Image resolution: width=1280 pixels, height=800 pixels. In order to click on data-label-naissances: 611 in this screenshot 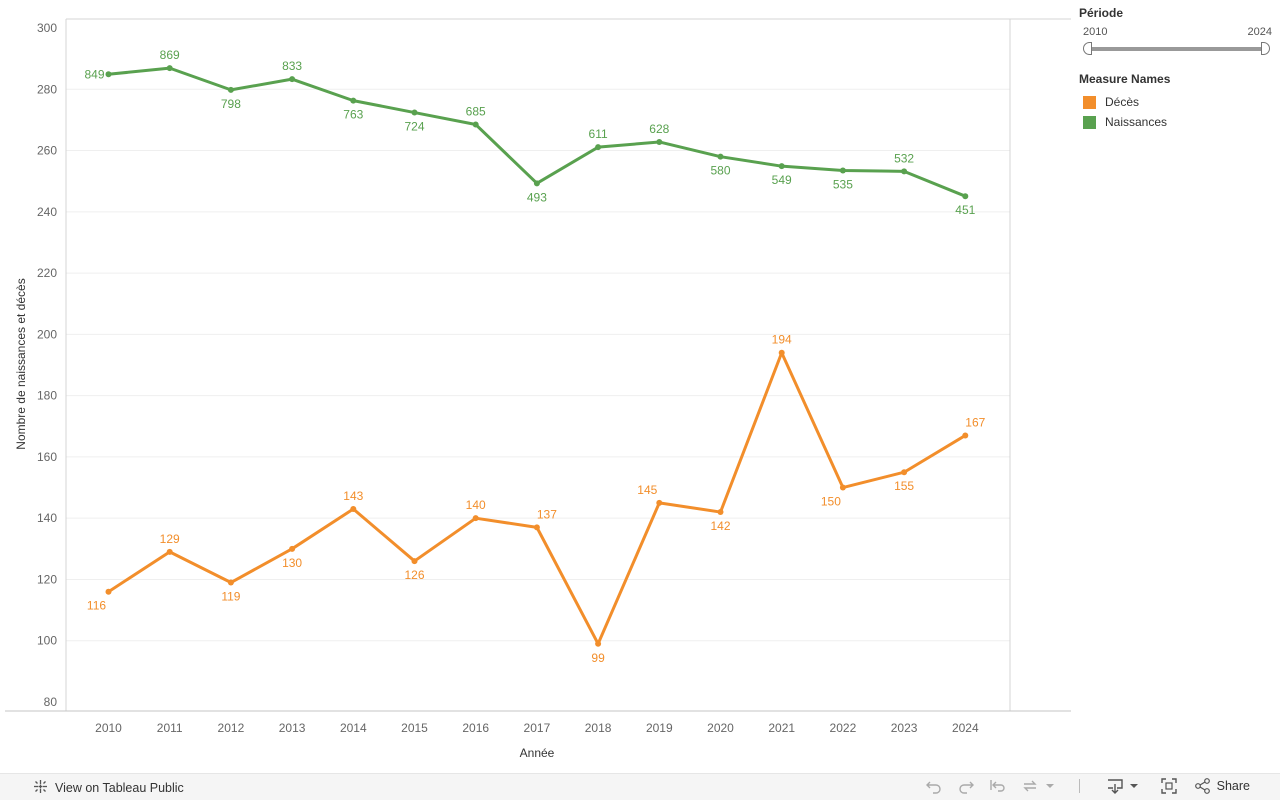, I will do `click(598, 134)`.